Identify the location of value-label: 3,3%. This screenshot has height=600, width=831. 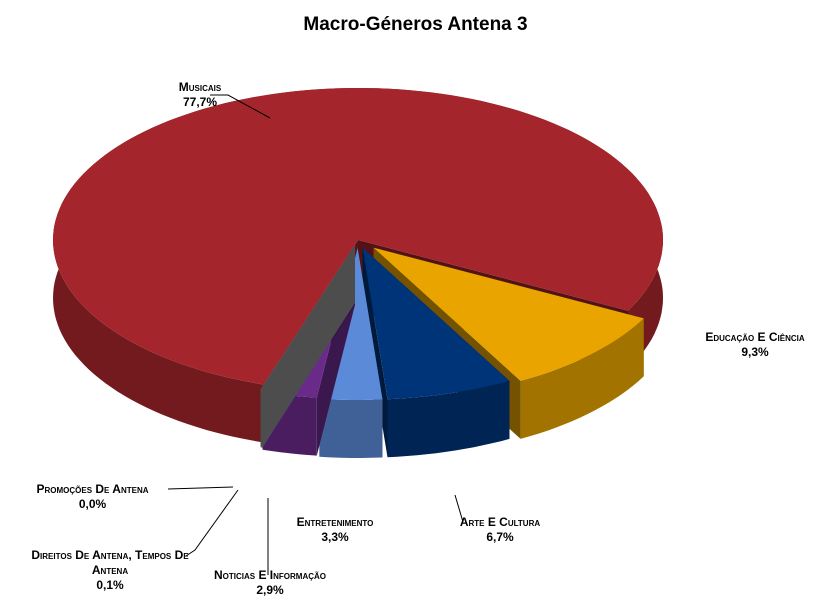
(335, 537).